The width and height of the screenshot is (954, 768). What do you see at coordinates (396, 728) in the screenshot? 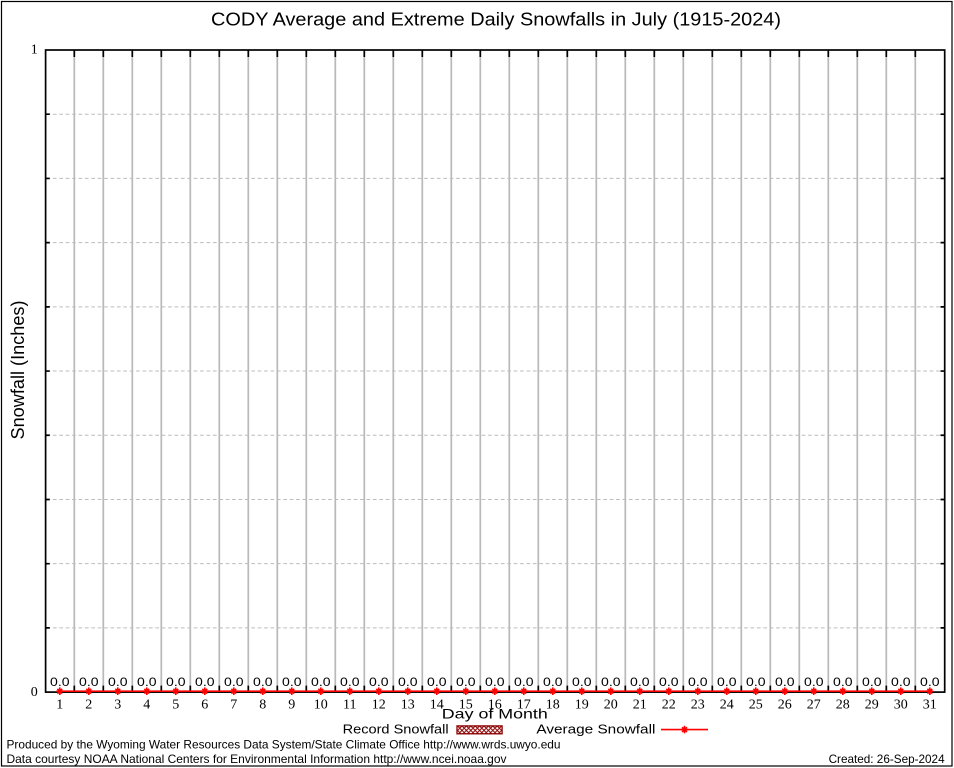
I see `svg-text: Record Snowfall` at bounding box center [396, 728].